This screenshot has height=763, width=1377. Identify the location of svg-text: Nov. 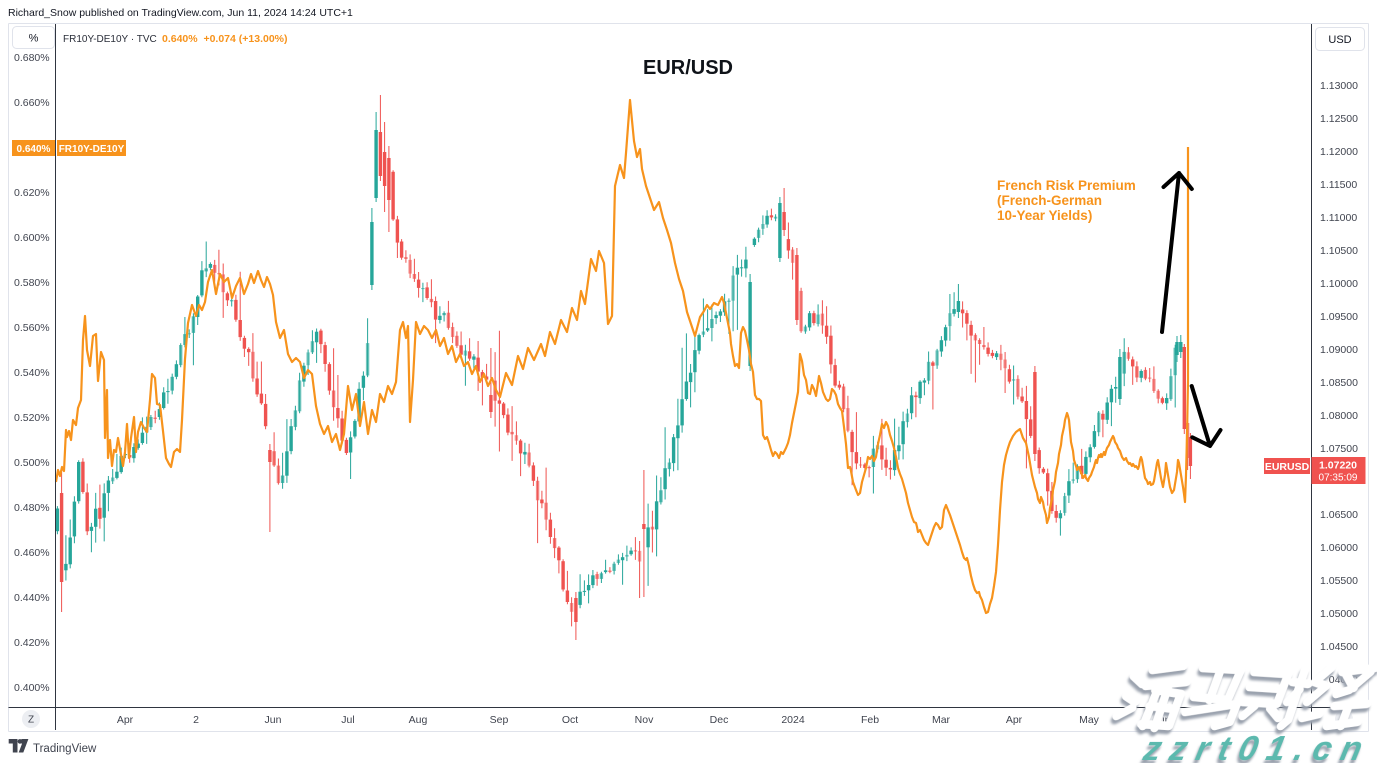
(644, 720).